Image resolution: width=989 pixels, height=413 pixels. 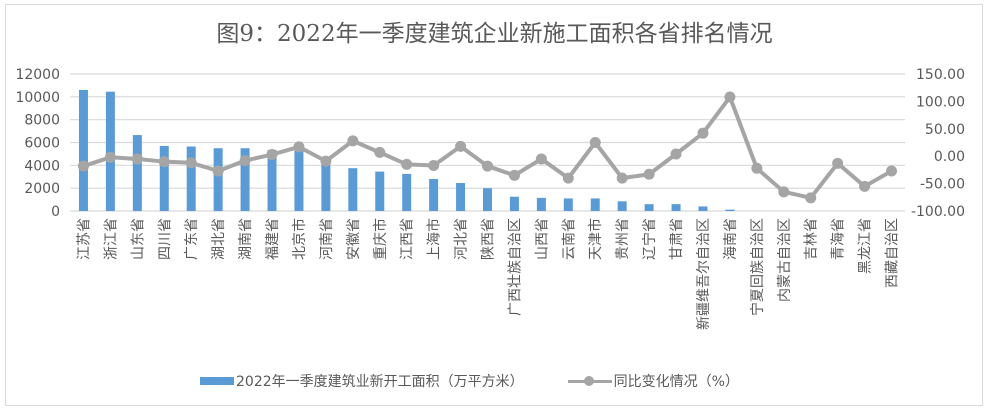 I want to click on legend-item-line: 同比变化情况（%）, so click(x=653, y=381).